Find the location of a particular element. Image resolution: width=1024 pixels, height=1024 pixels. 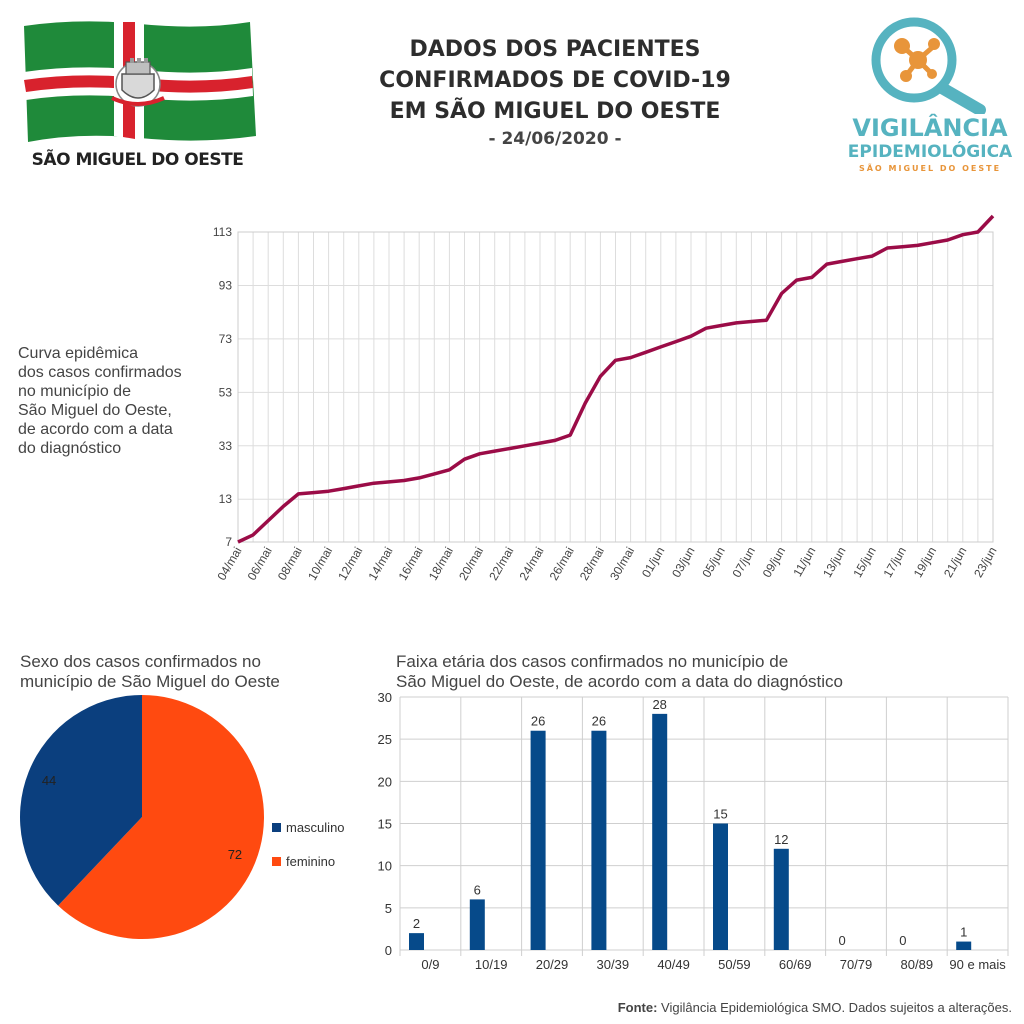

x-tick-label: 14/mai is located at coordinates (380, 564).